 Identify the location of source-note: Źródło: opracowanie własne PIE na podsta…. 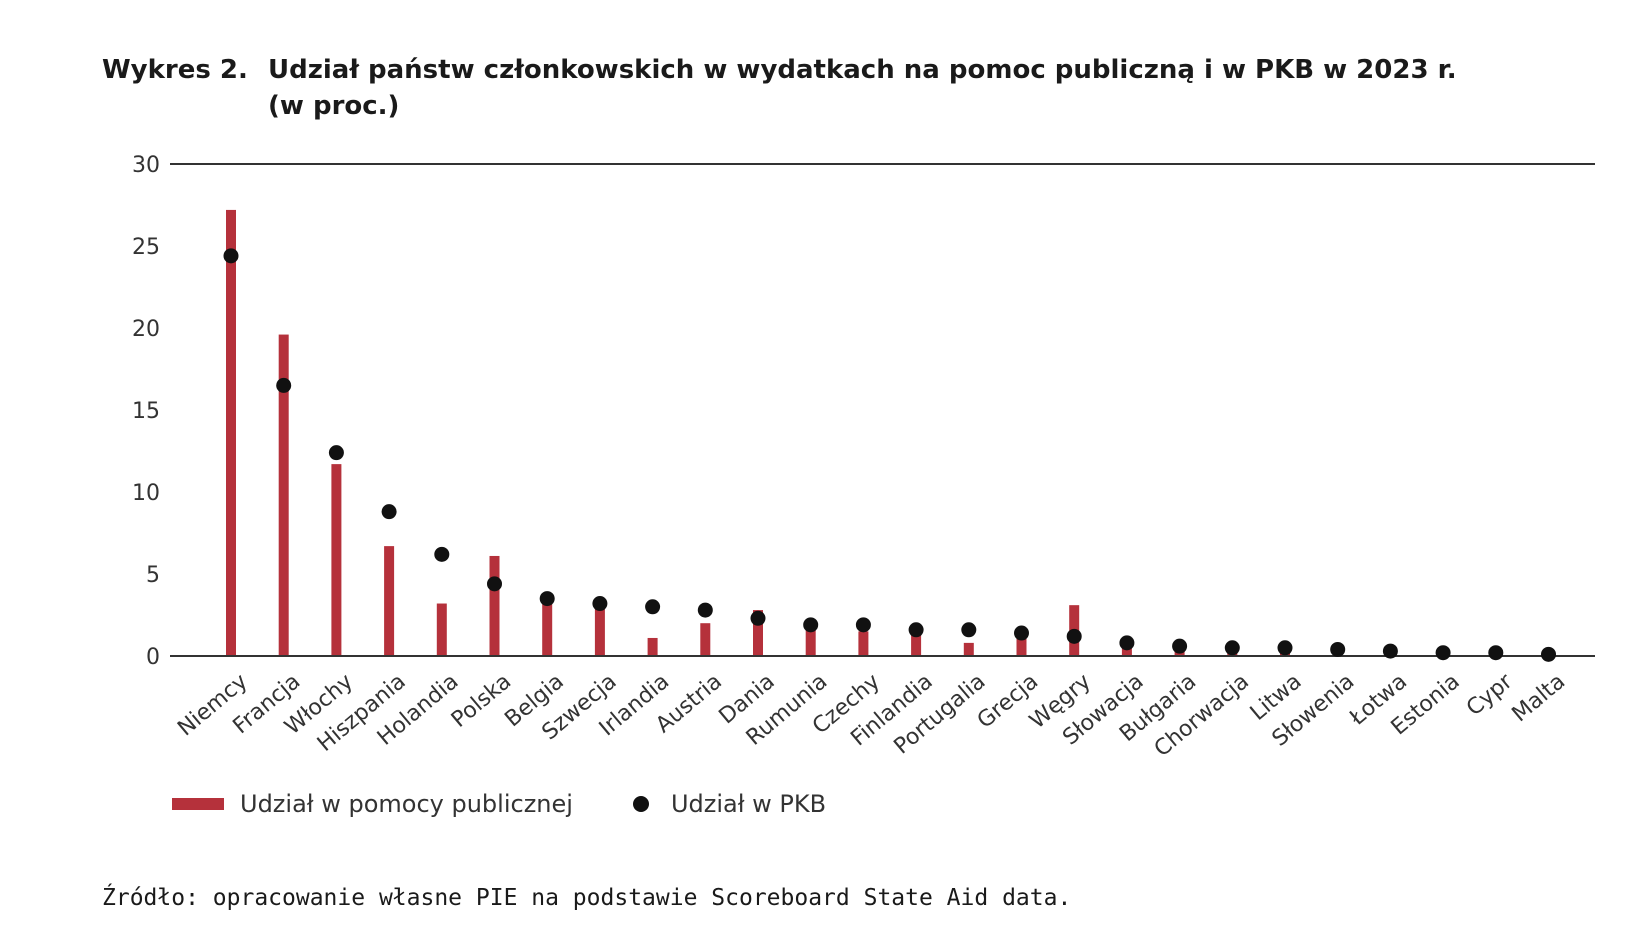
(587, 898).